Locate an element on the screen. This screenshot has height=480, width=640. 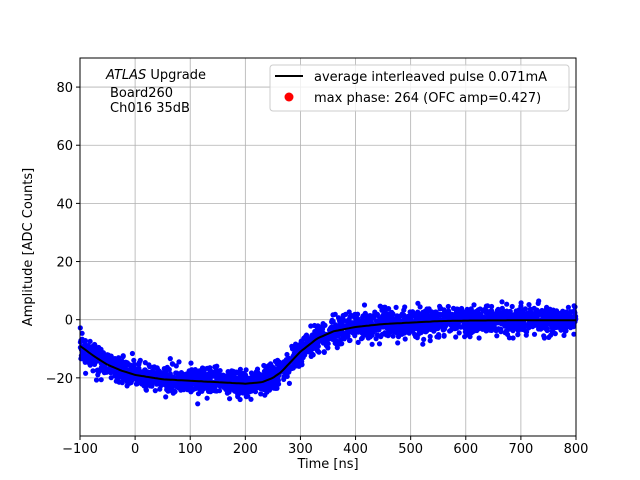
x-tick-label: 700 is located at coordinates (520, 449).